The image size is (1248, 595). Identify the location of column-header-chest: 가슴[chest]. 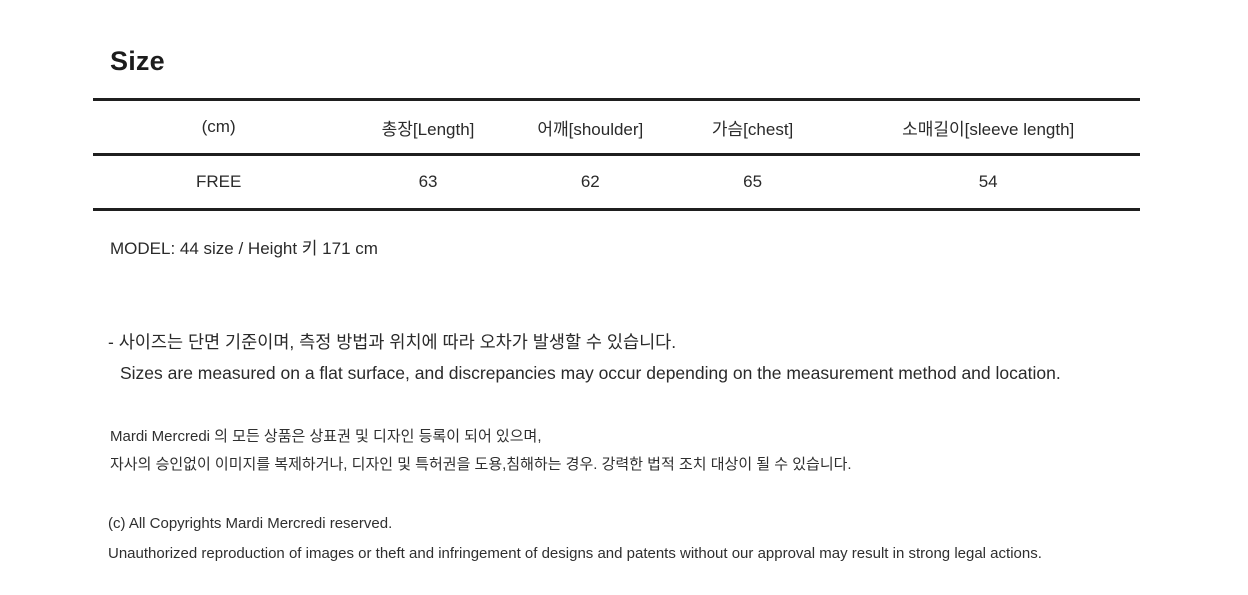
(752, 129).